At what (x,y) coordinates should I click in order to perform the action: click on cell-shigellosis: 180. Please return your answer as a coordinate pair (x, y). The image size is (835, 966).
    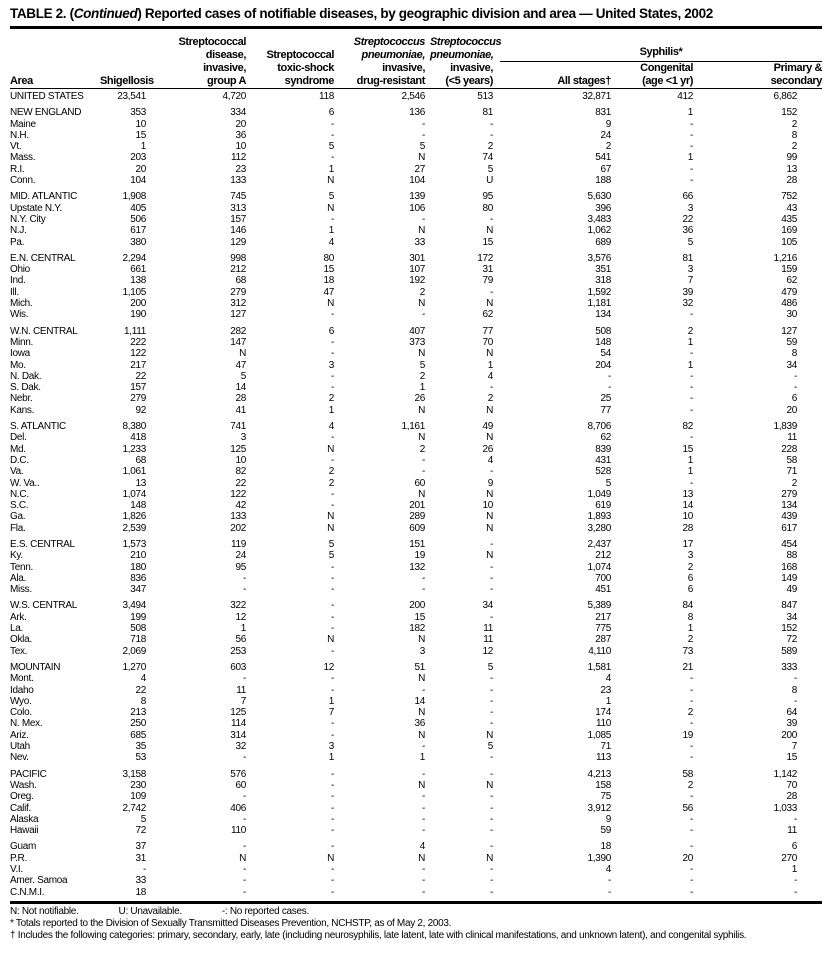
    Looking at the image, I should click on (138, 567).